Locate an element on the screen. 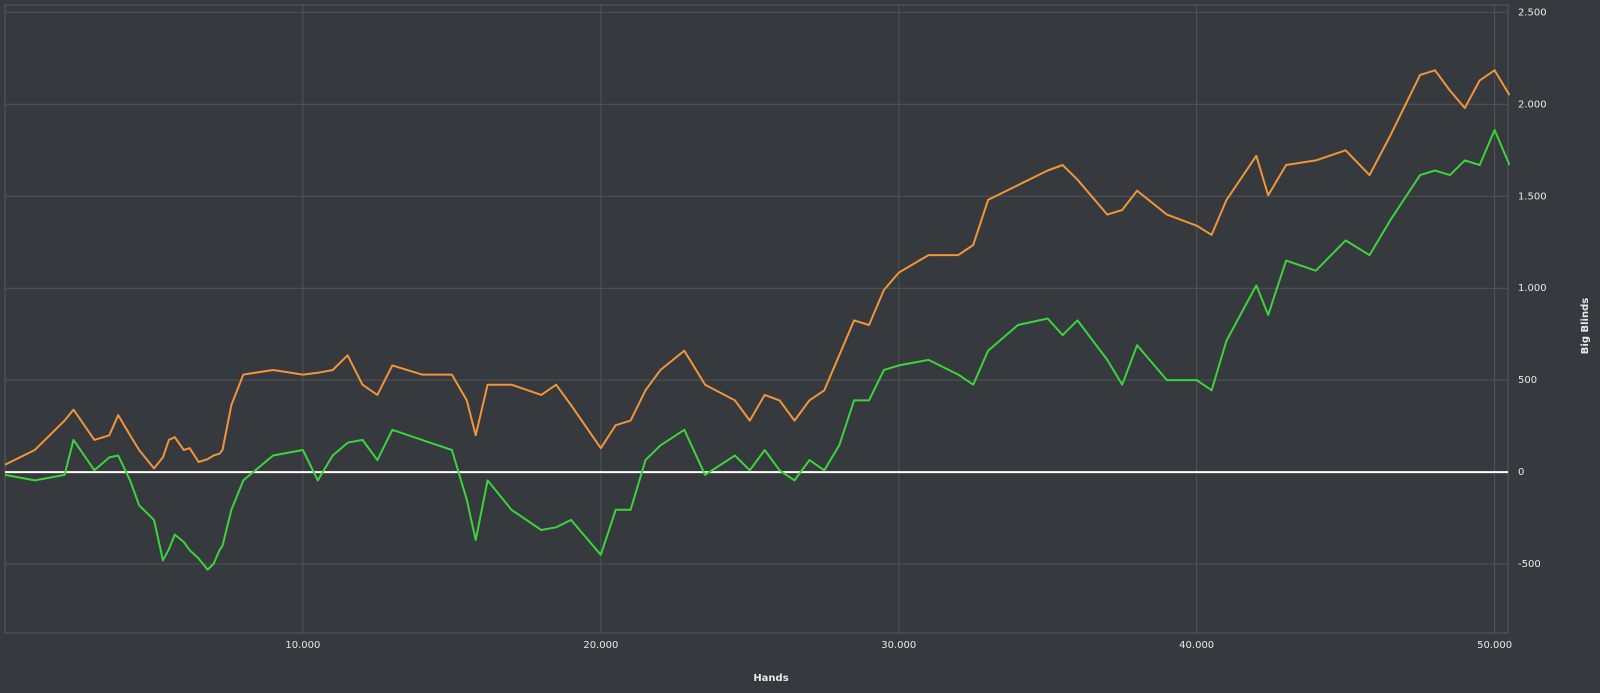 The image size is (1600, 693). x-tick-label: 50.000 is located at coordinates (1494, 645).